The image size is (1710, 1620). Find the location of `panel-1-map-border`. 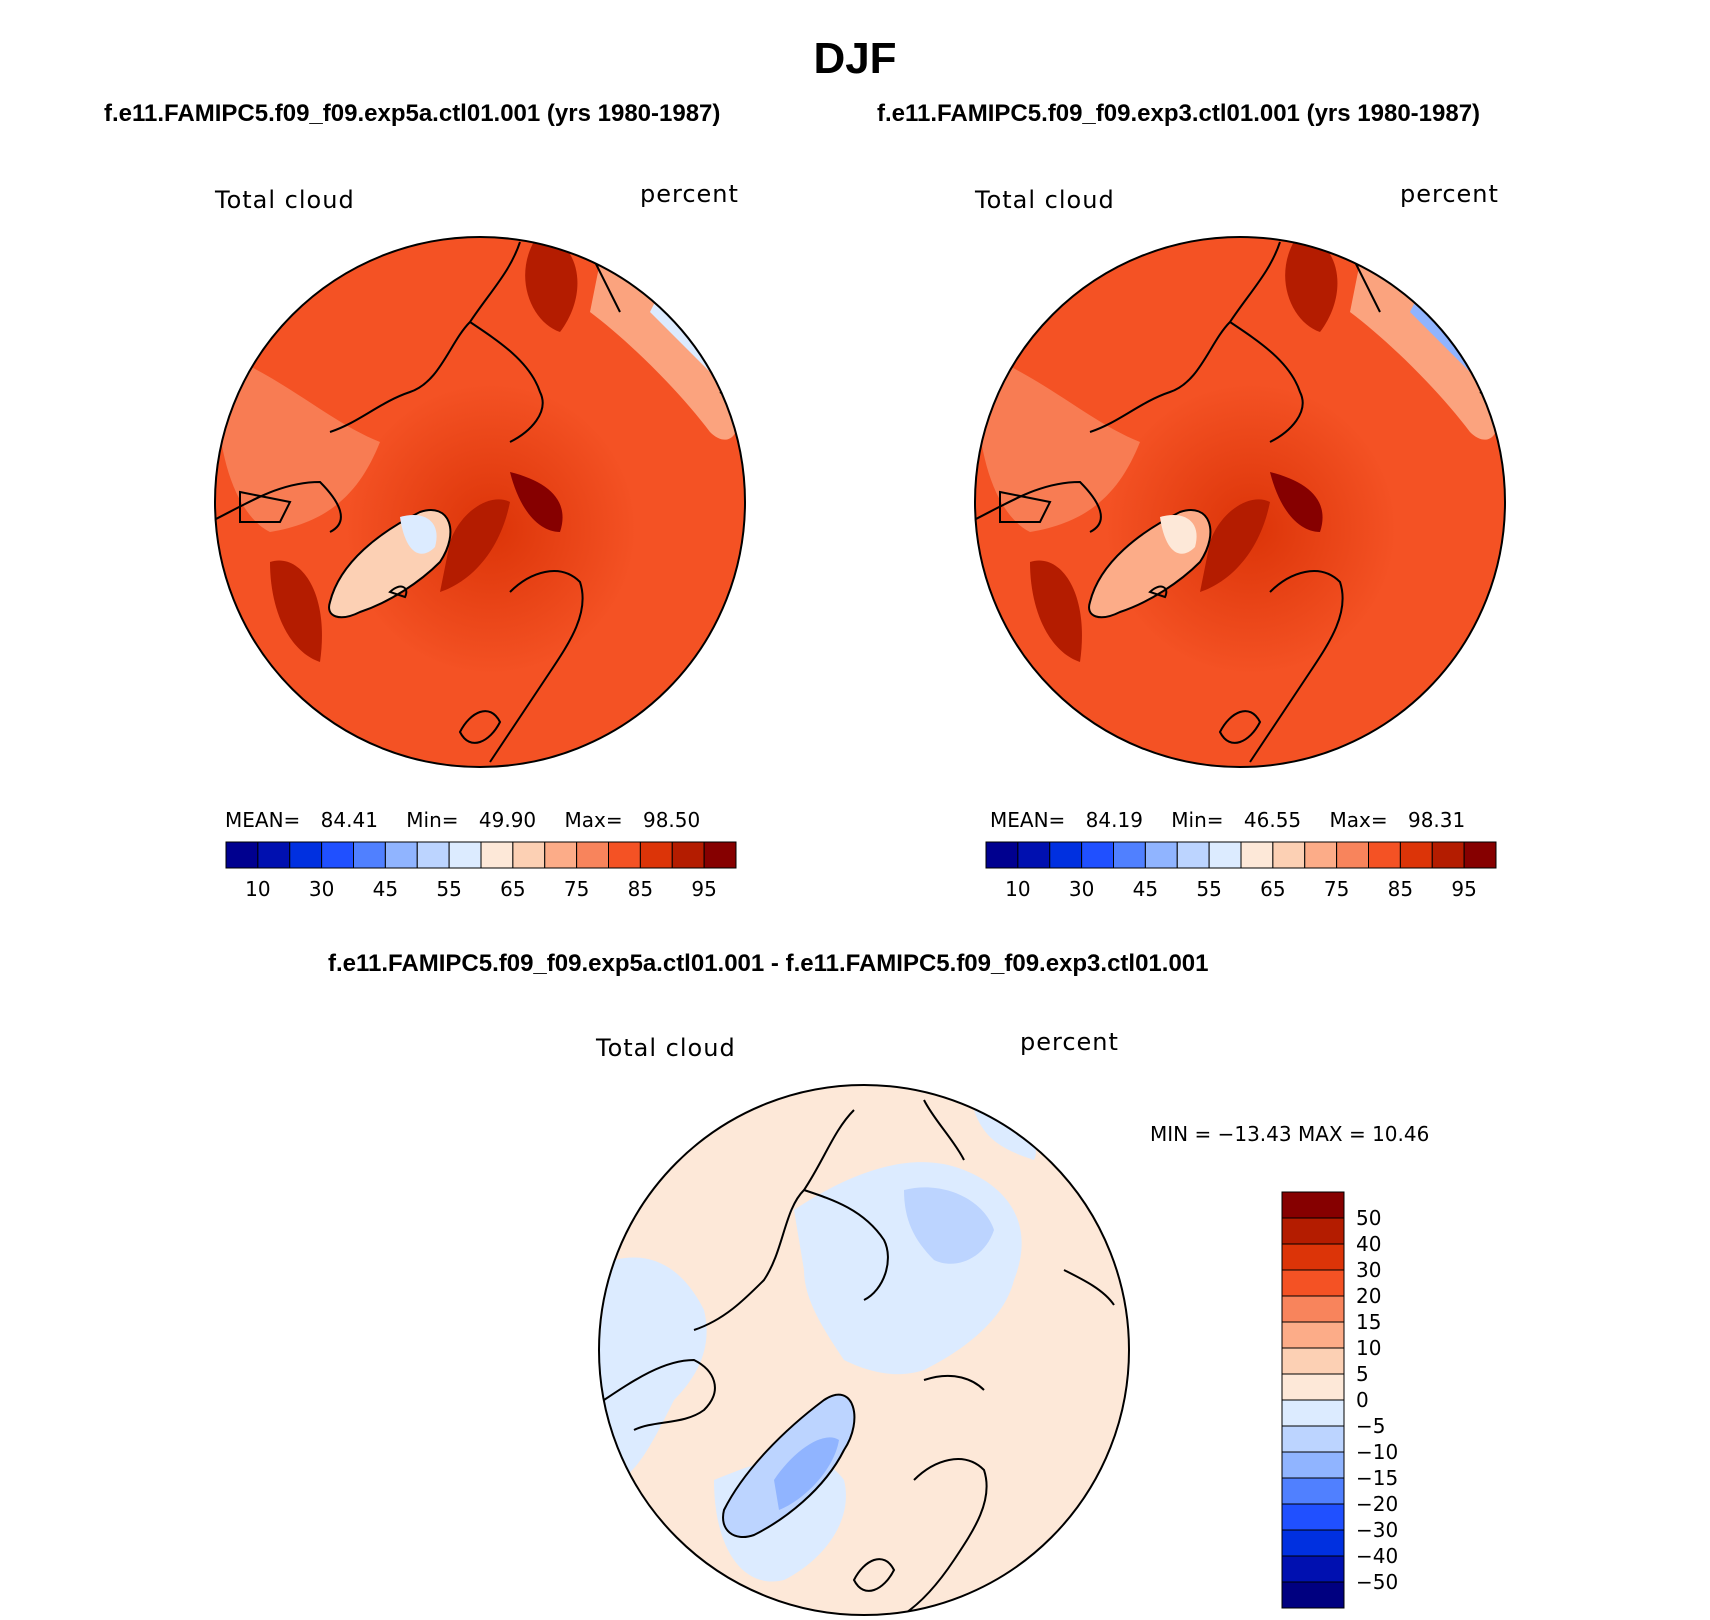

panel-1-map-border is located at coordinates (480, 502).